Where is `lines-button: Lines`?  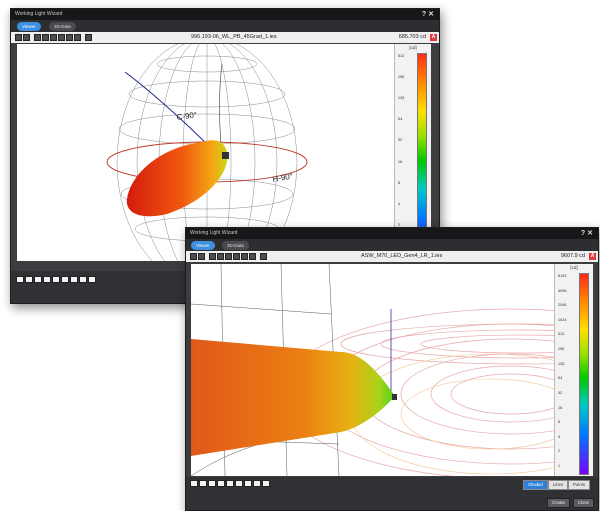 lines-button: Lines is located at coordinates (558, 485).